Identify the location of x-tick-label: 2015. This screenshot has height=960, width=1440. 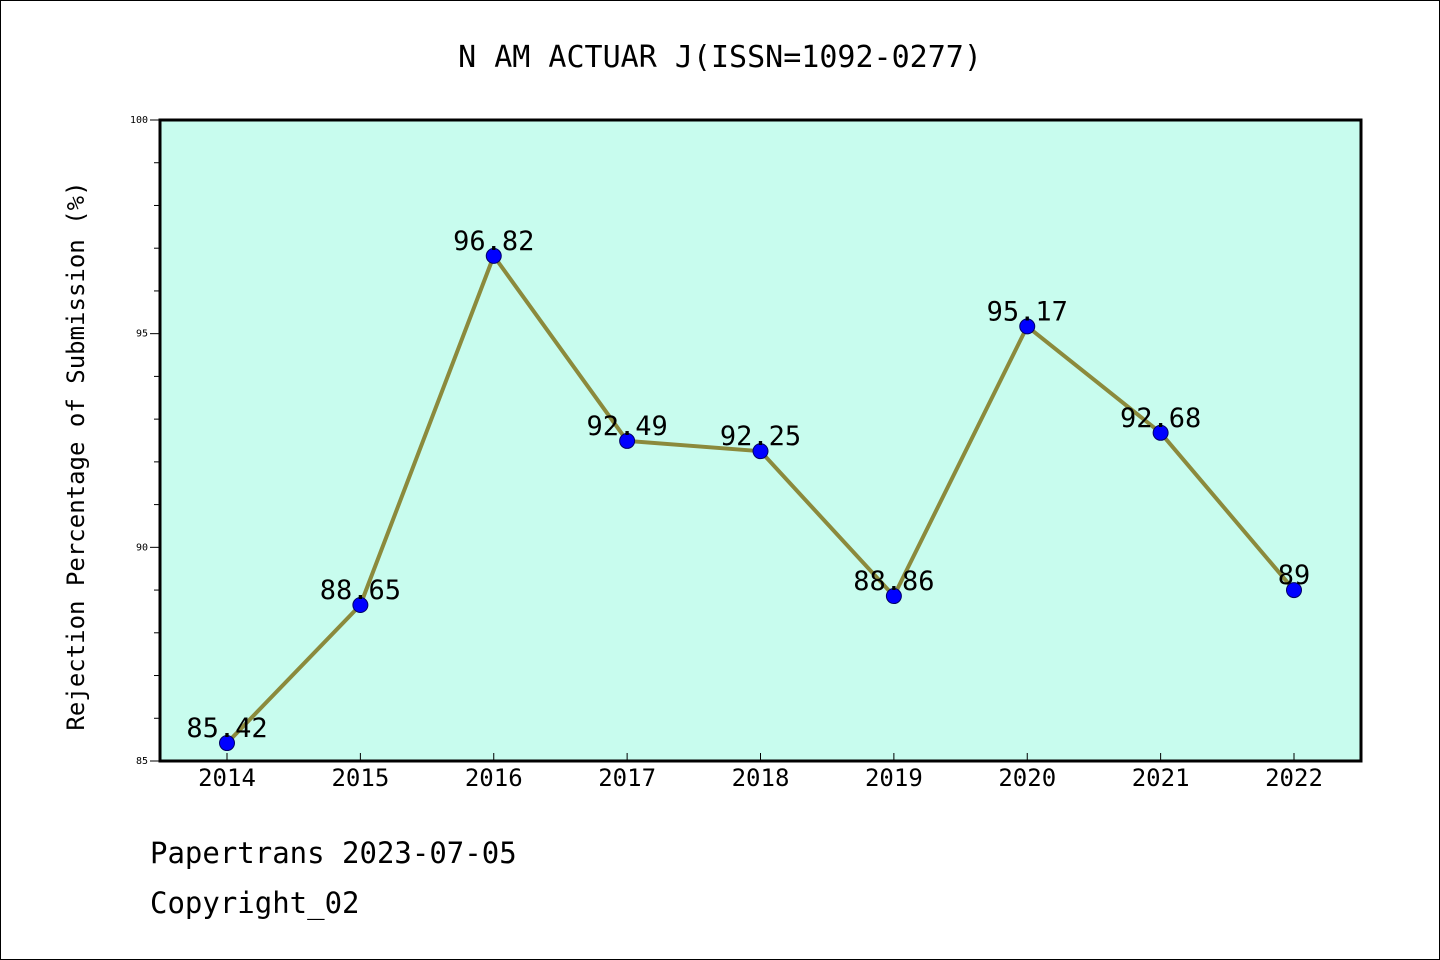
(360, 778).